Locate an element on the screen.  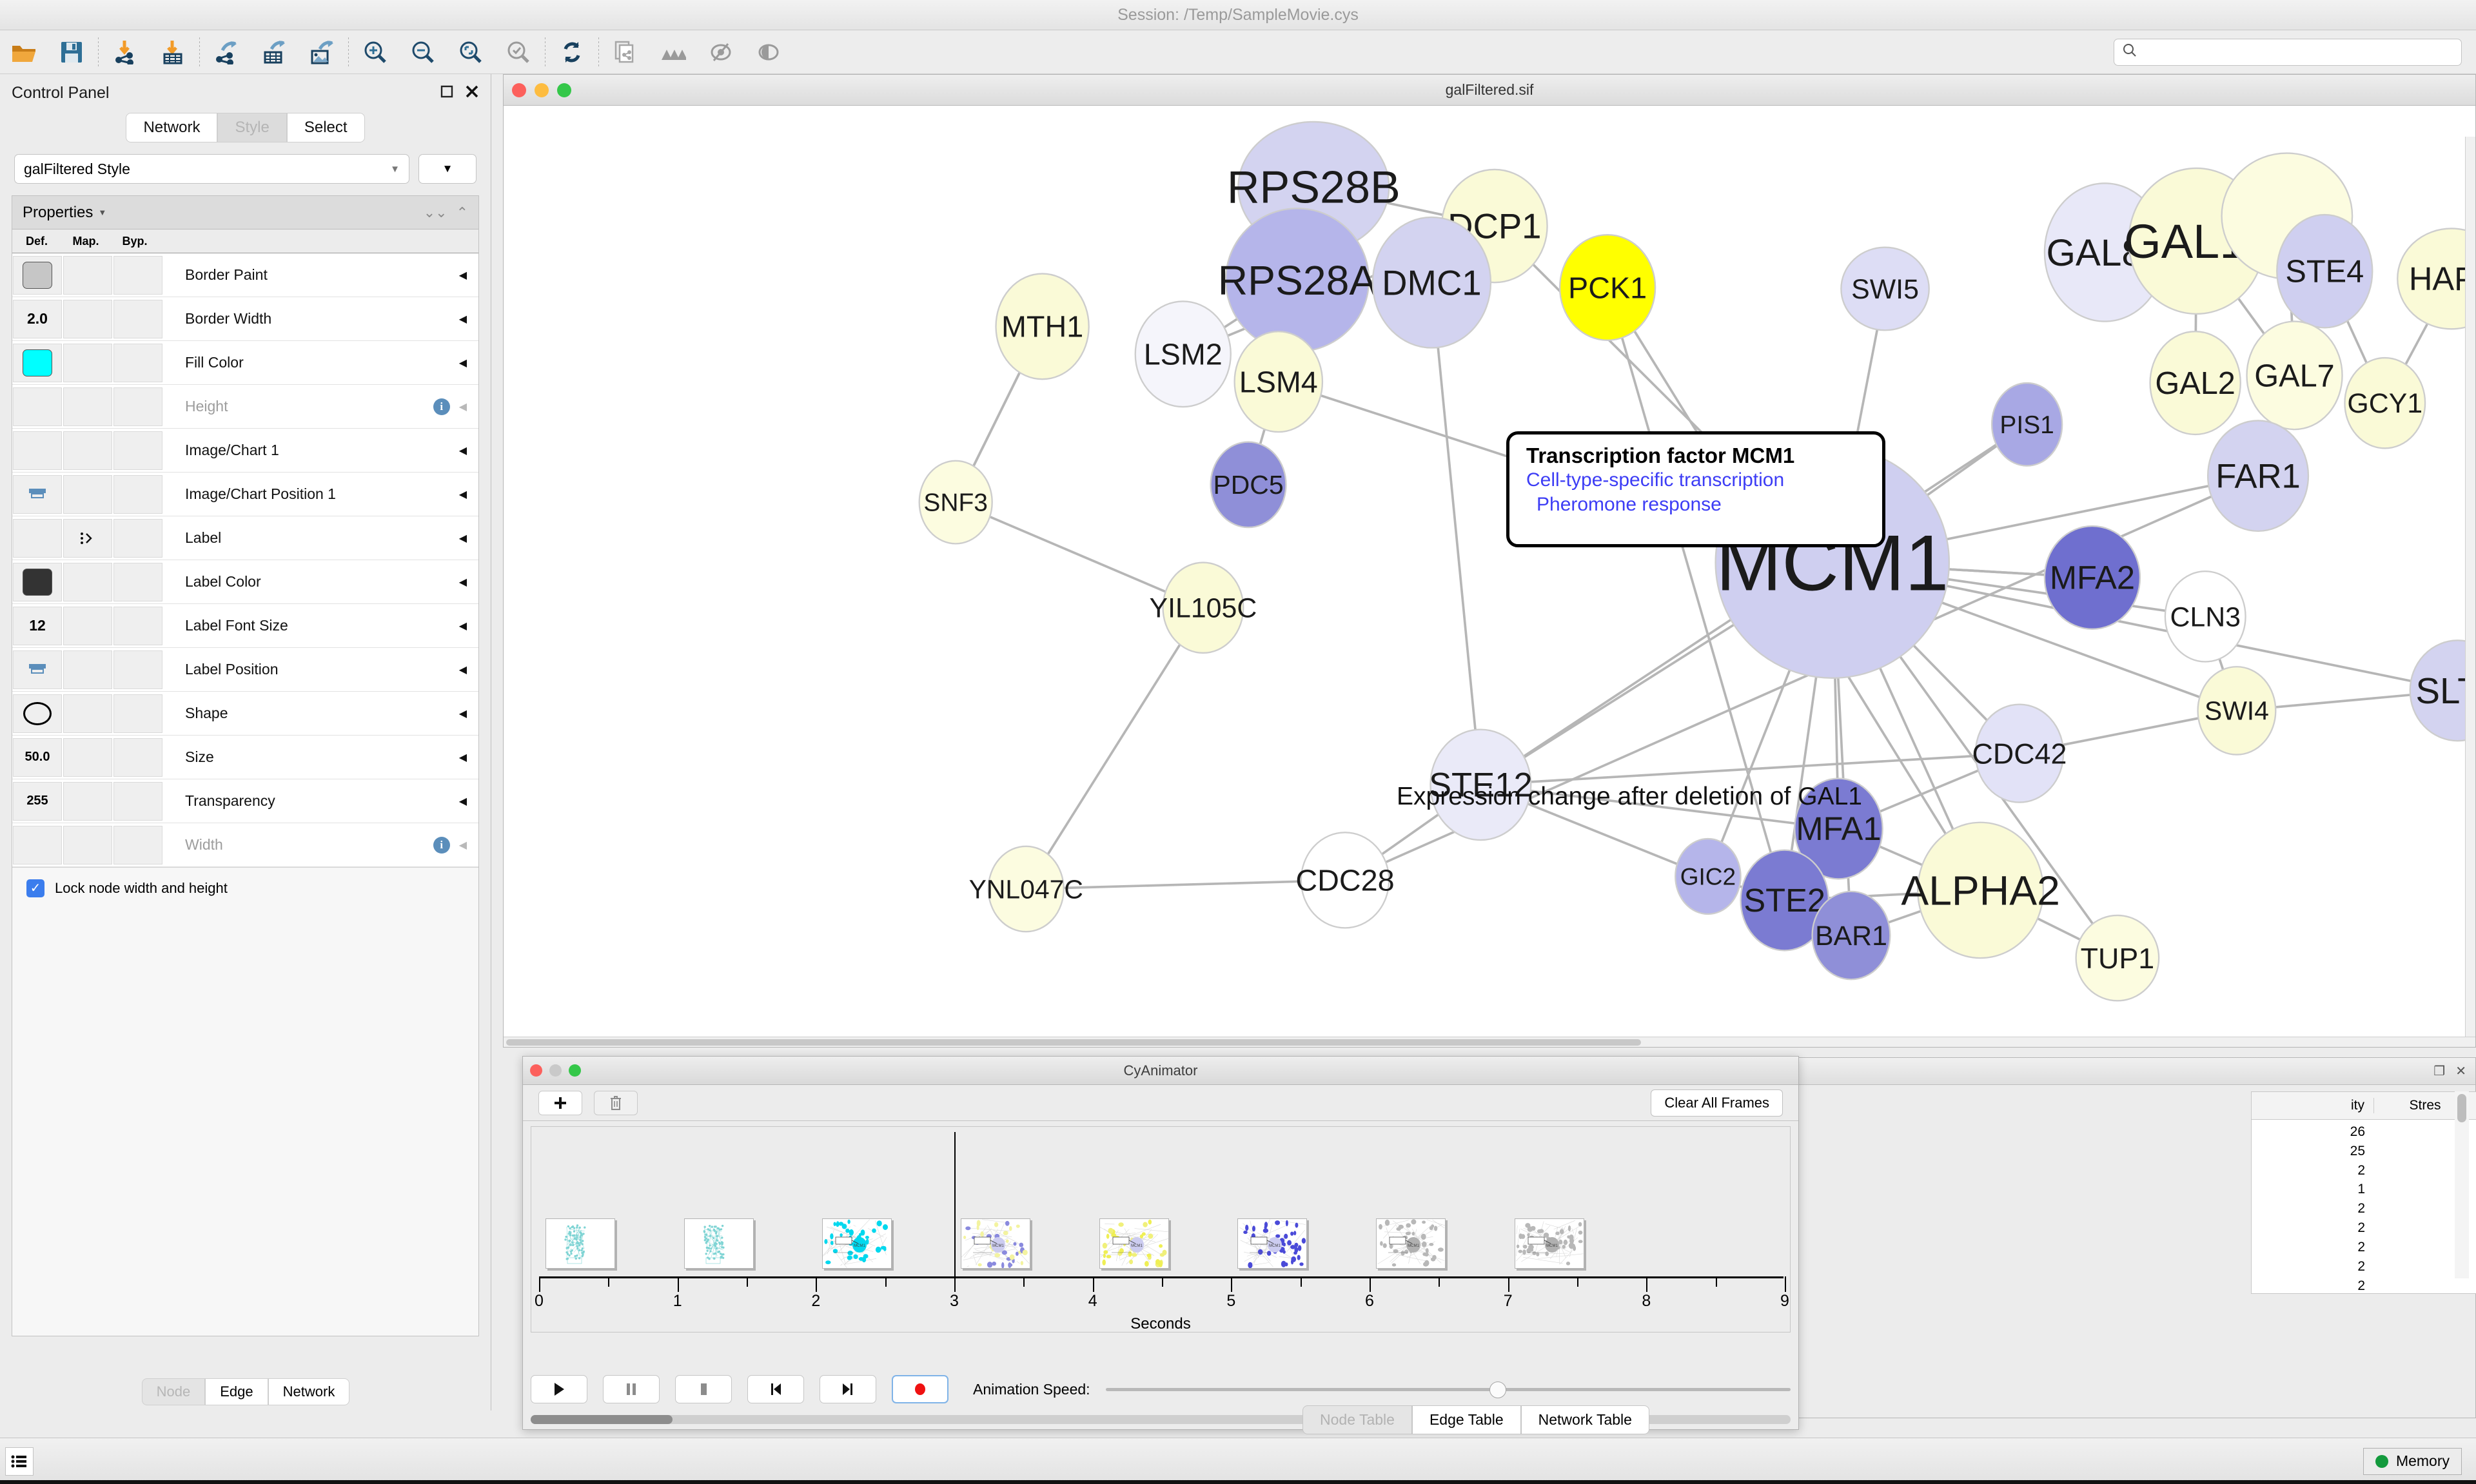
tab-node: Node is located at coordinates (173, 1391).